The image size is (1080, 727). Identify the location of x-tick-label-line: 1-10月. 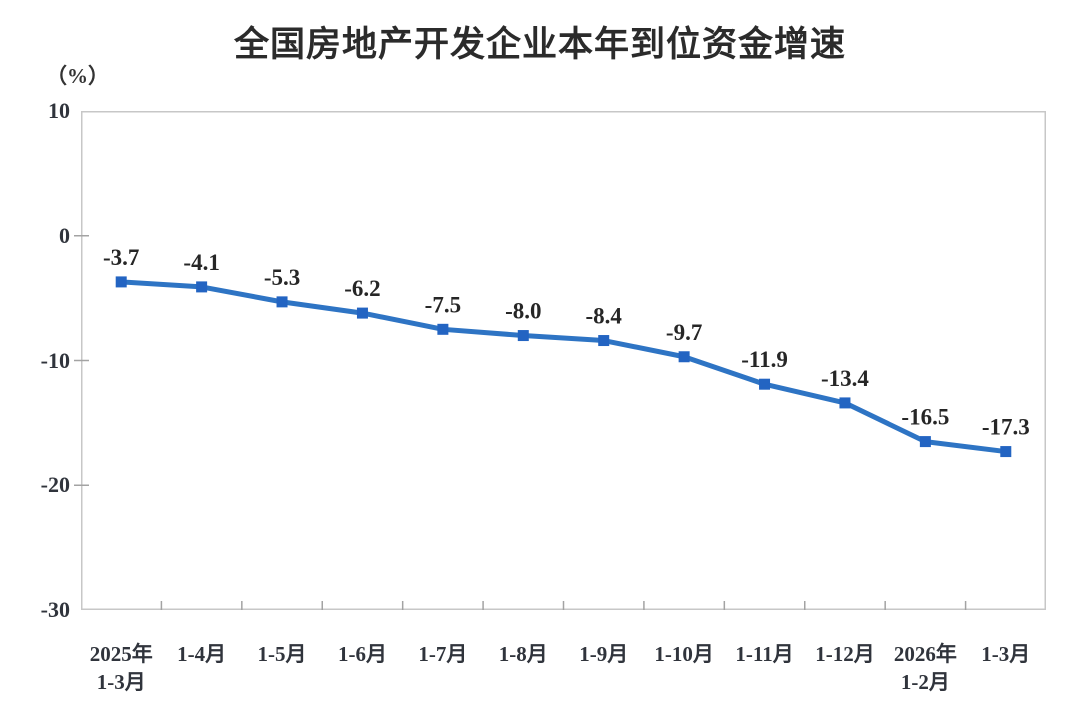
(684, 654).